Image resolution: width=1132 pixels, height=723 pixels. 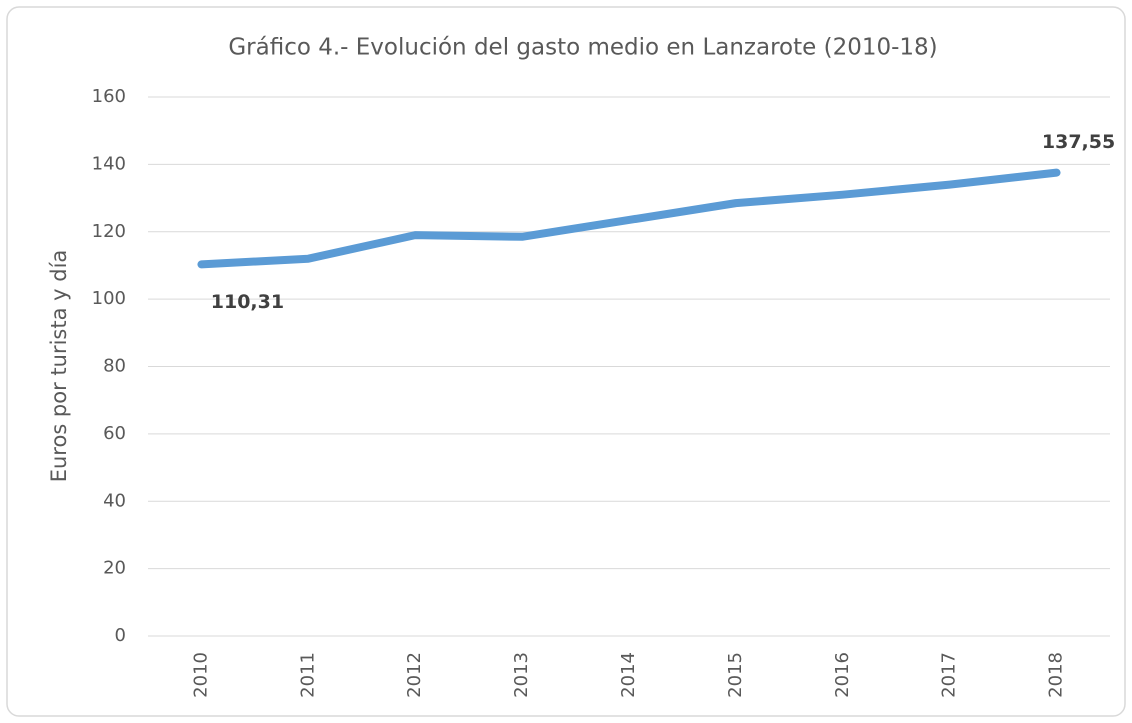 I want to click on y-tick-label: 0, so click(x=120, y=635).